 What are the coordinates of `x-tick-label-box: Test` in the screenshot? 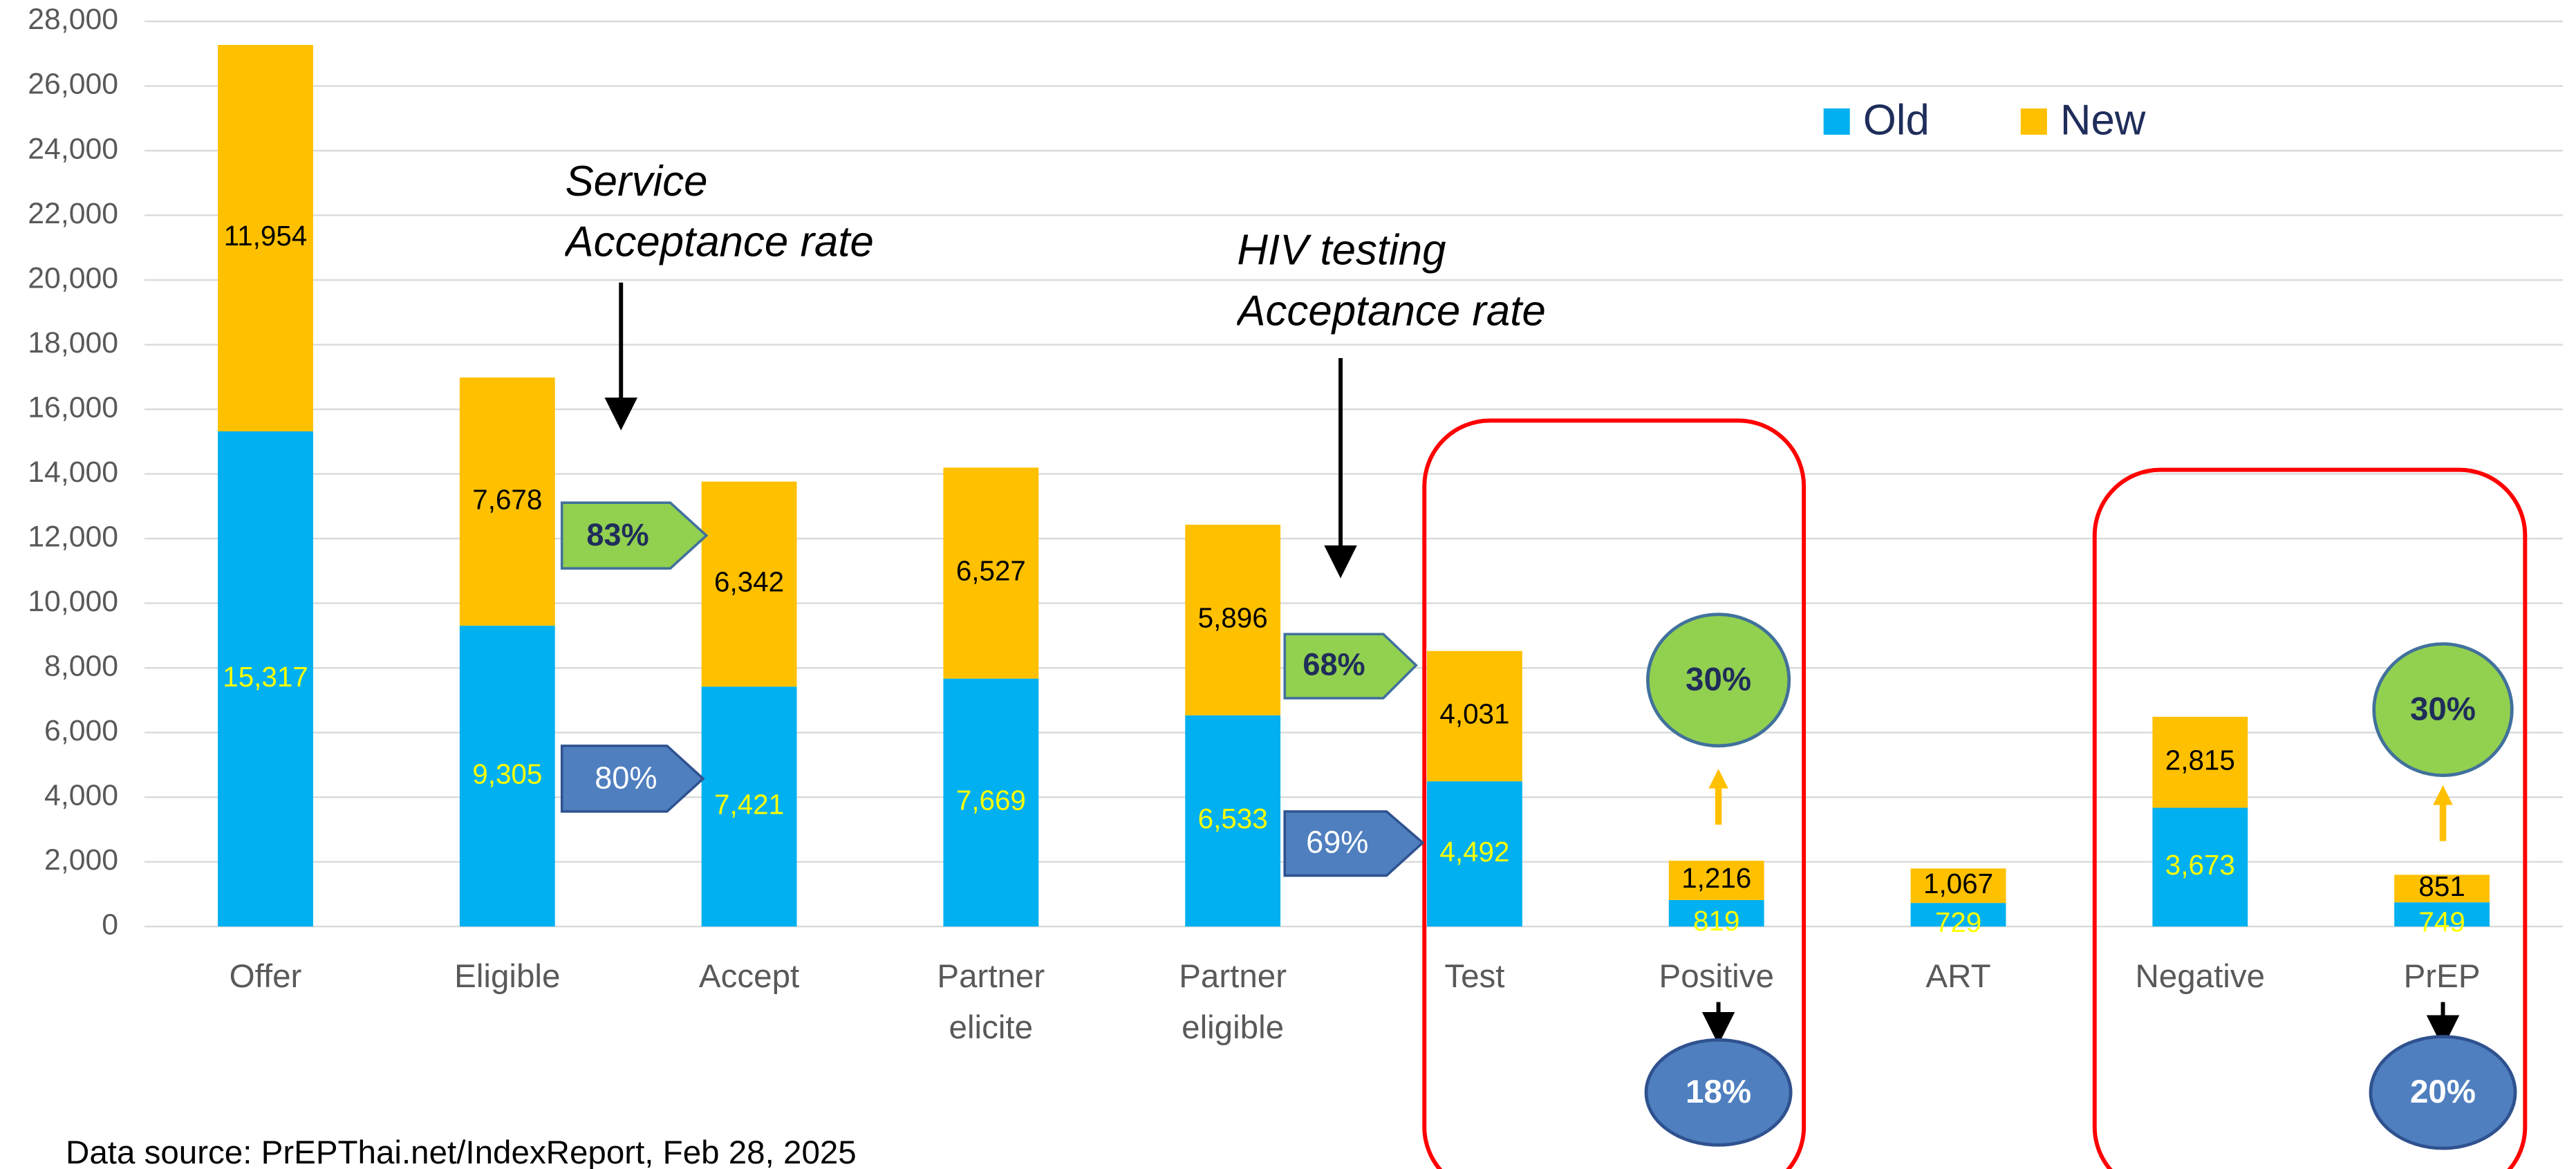 It's located at (1474, 977).